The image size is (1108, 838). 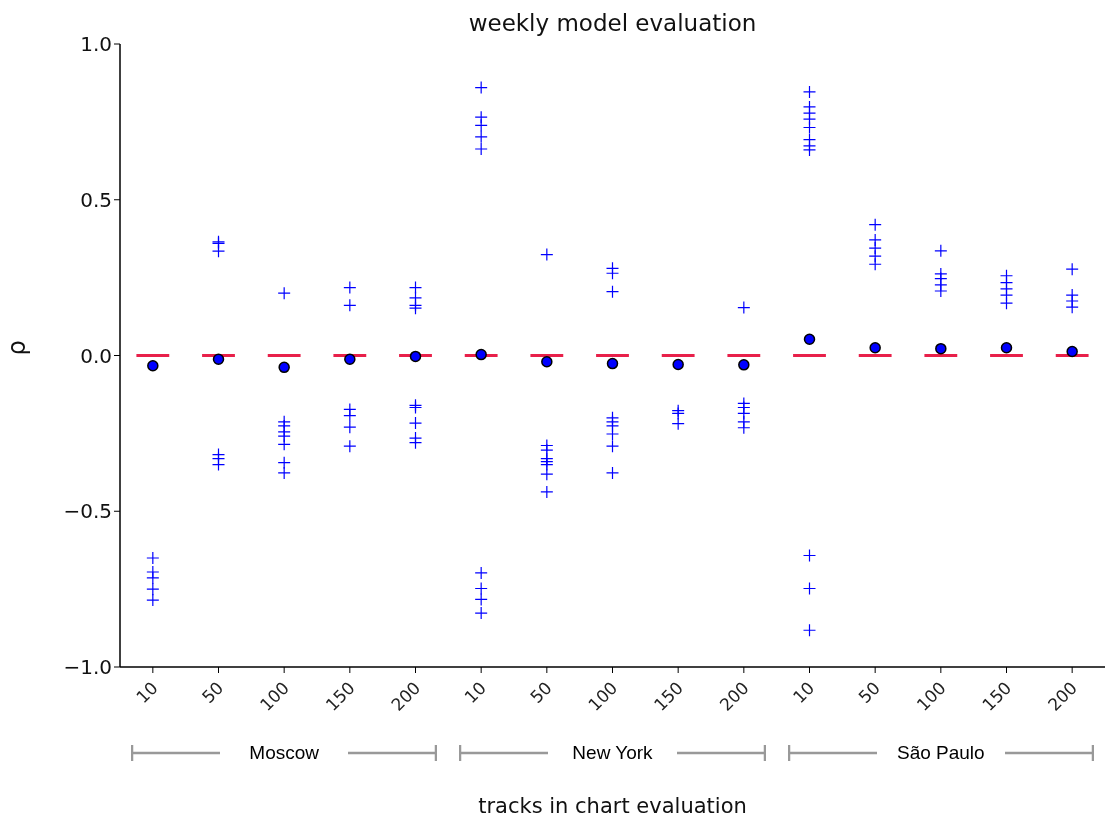 I want to click on text: Moscow, so click(x=284, y=753).